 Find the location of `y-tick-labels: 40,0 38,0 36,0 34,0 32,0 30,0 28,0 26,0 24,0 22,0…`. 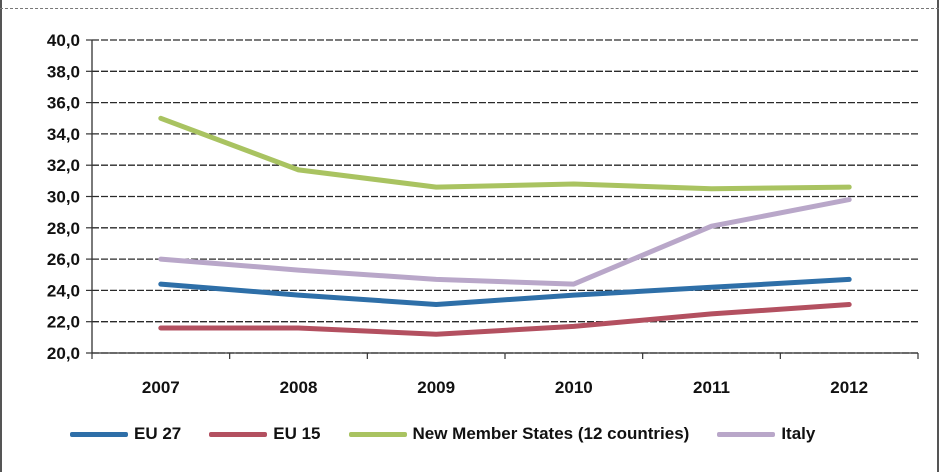

y-tick-labels: 40,0 38,0 36,0 34,0 32,0 30,0 28,0 26,0 24,0 22,0… is located at coordinates (63, 197).